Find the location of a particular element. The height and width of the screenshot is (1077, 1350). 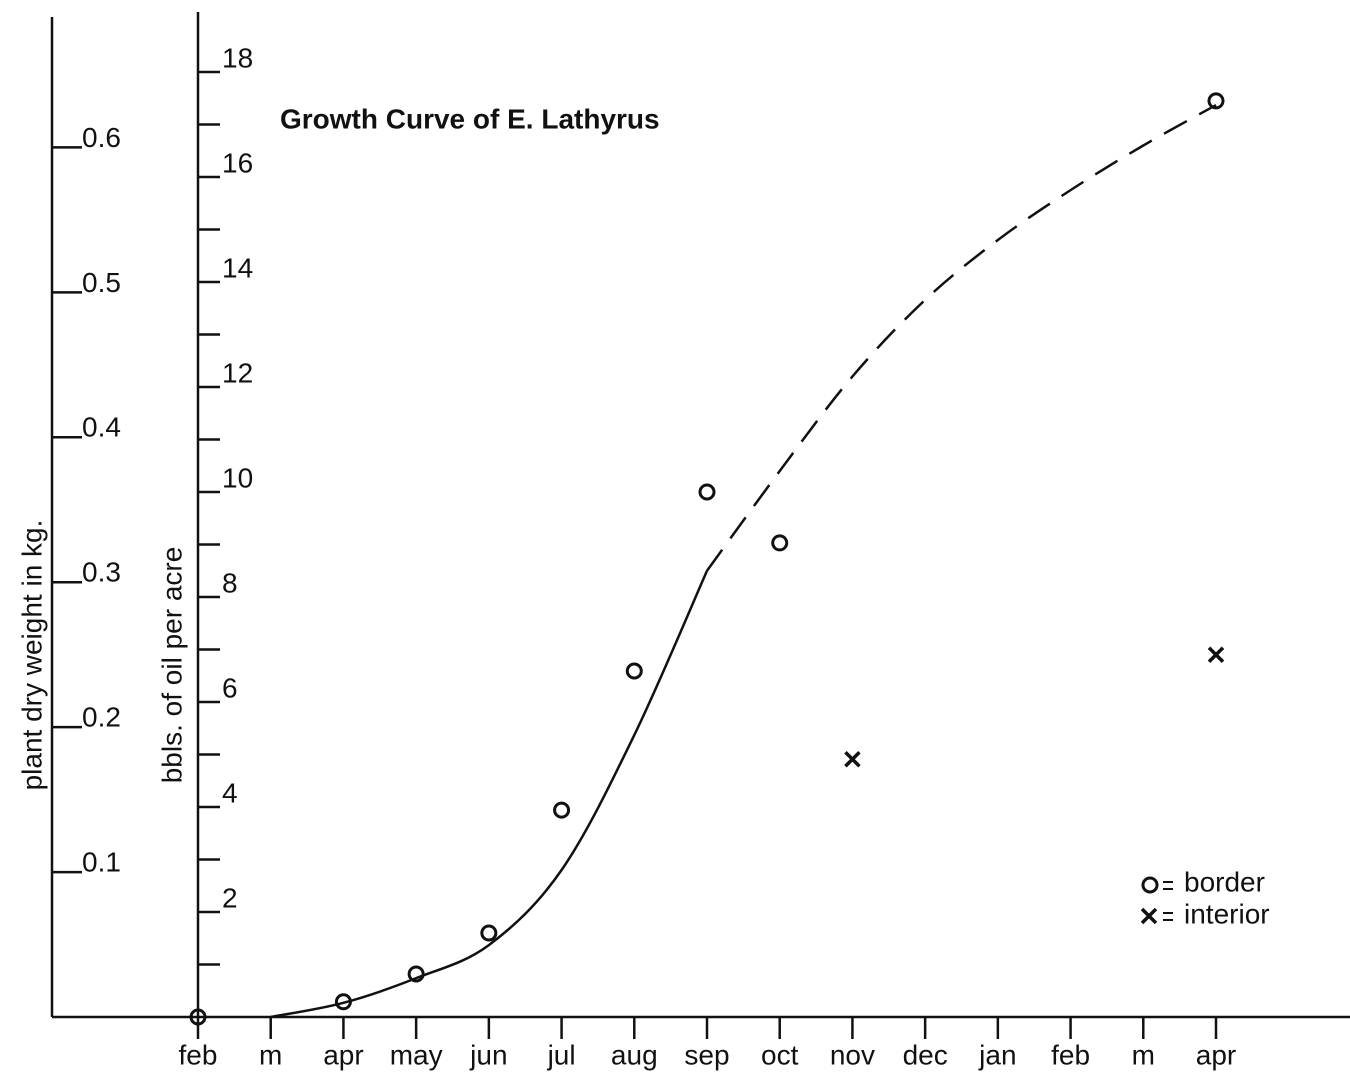

y-tick-label: 12 is located at coordinates (237, 372).